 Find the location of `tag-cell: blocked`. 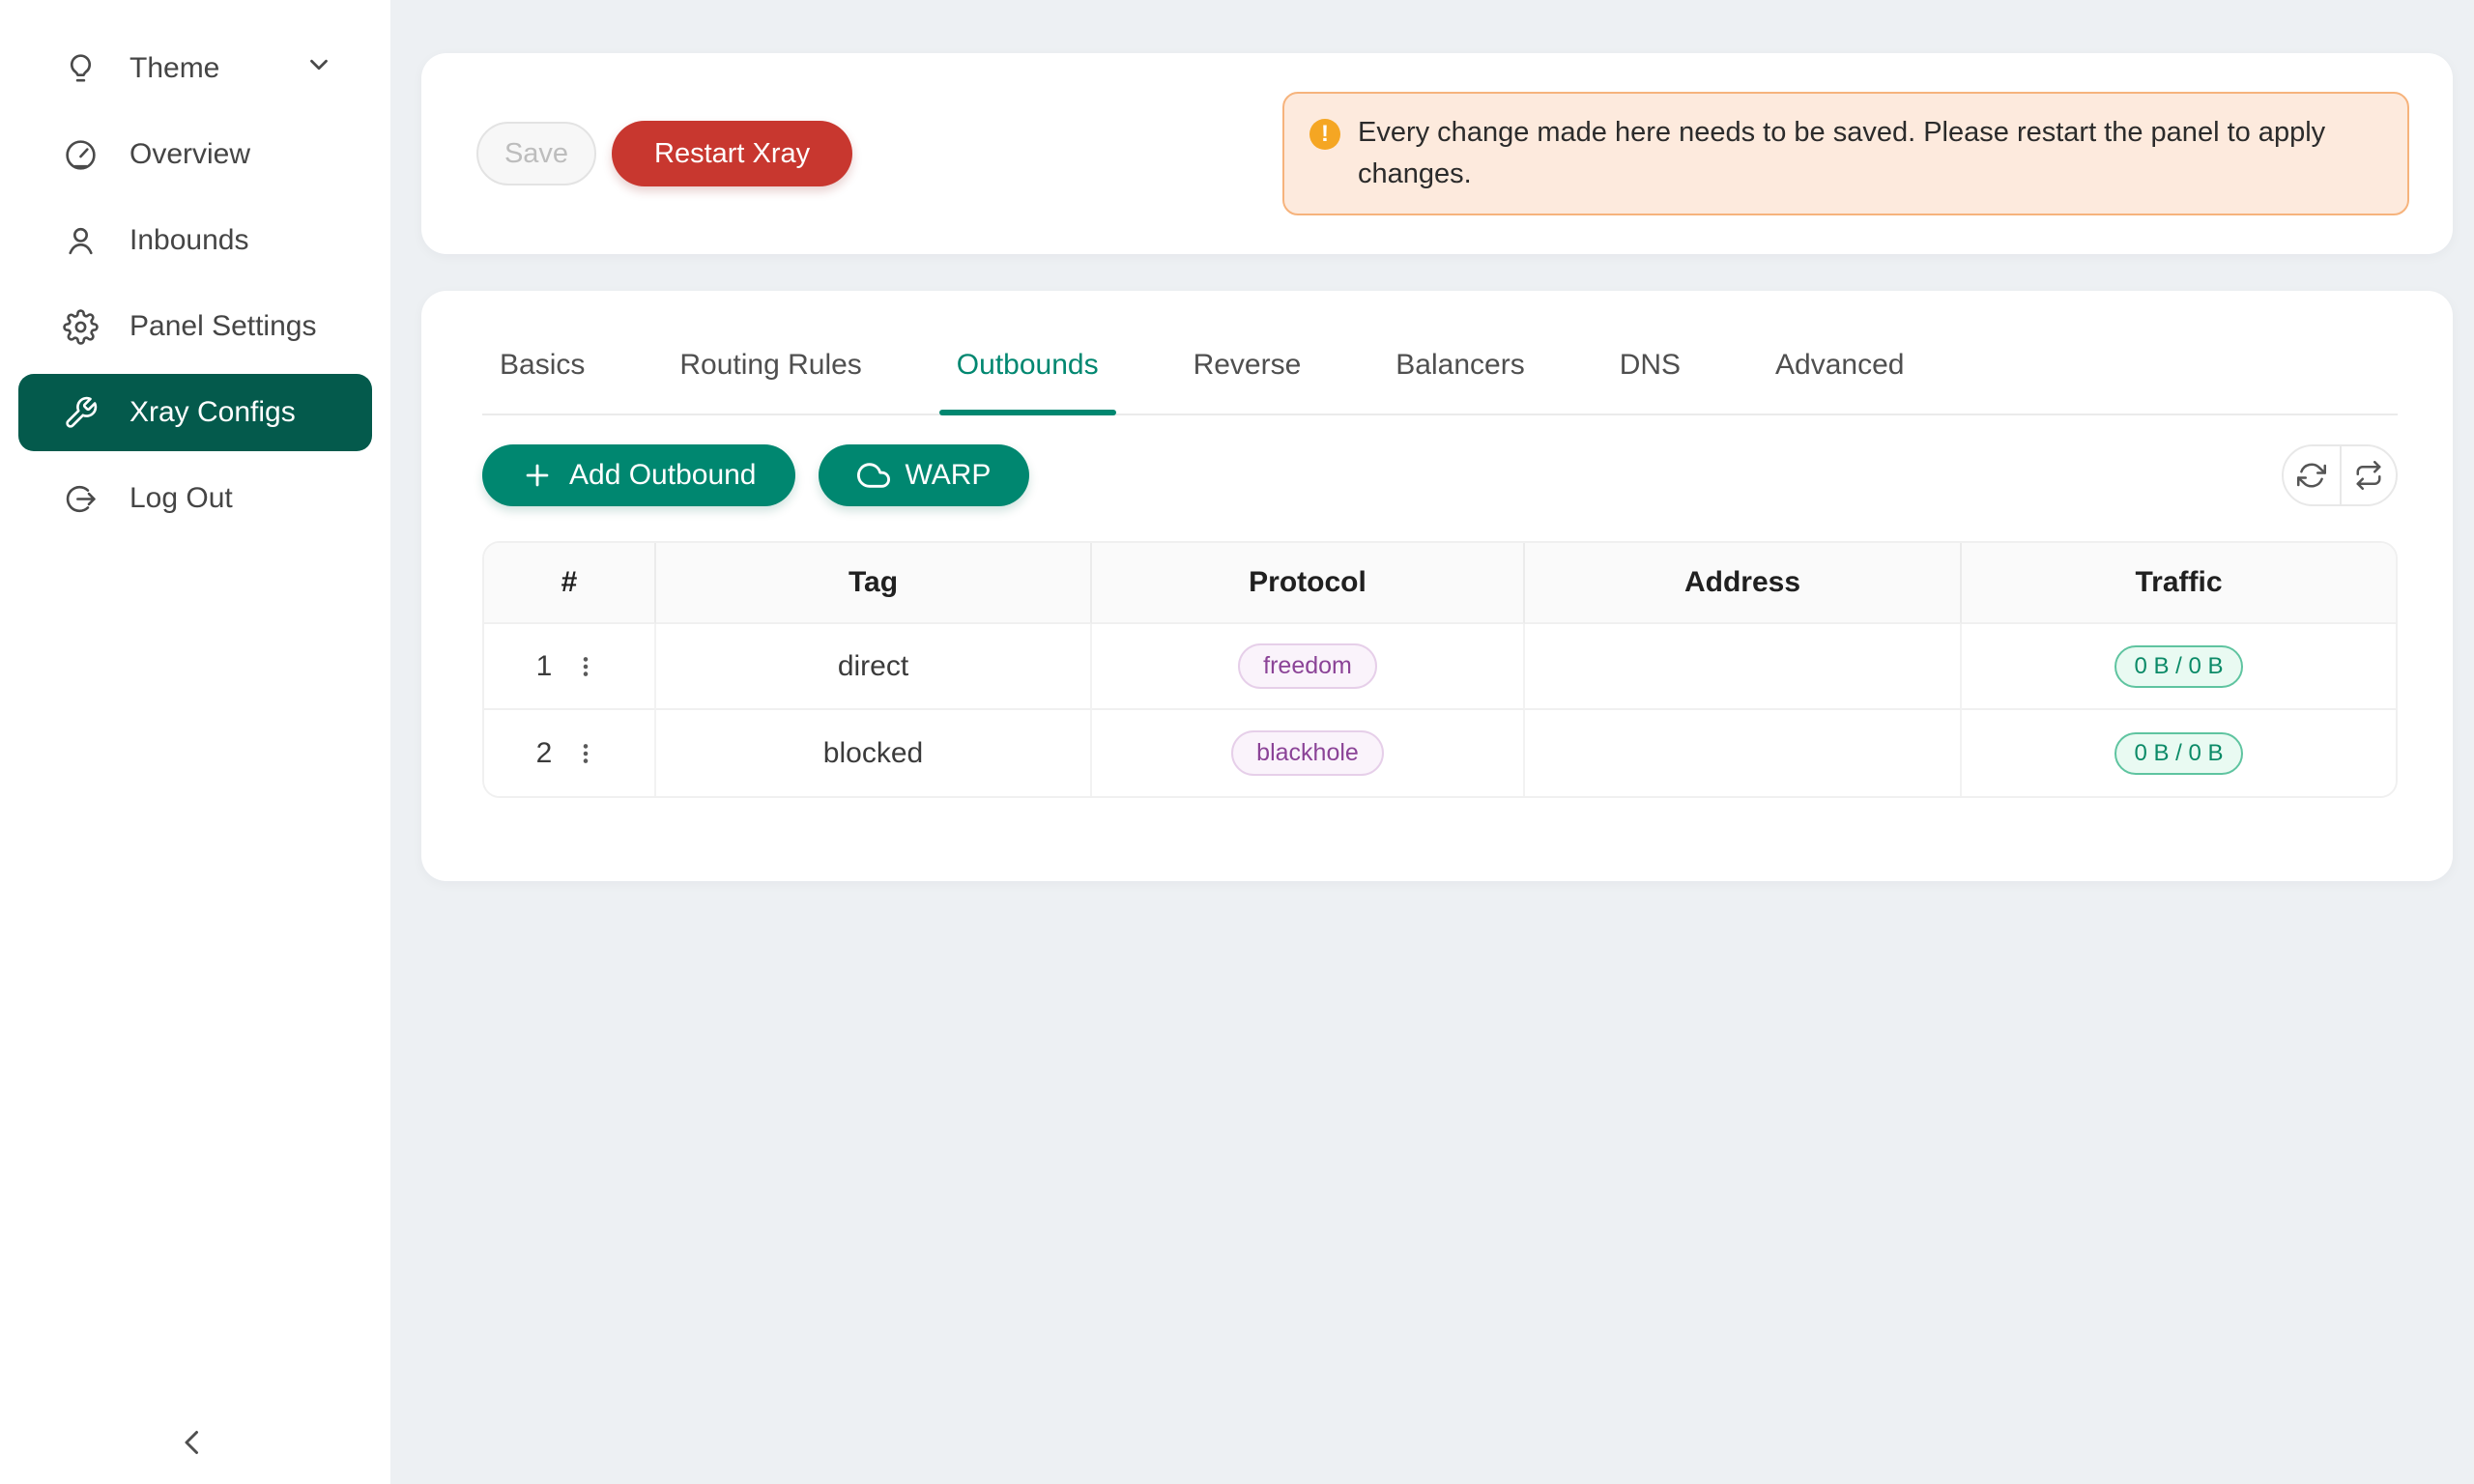

tag-cell: blocked is located at coordinates (874, 753).